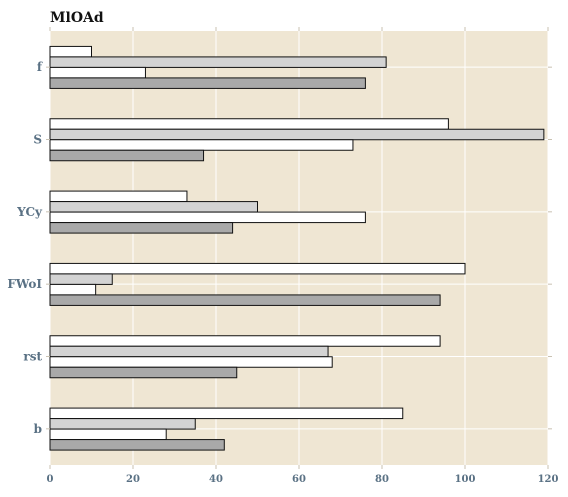 The width and height of the screenshot is (568, 497). I want to click on x-tick-label: 100, so click(465, 479).